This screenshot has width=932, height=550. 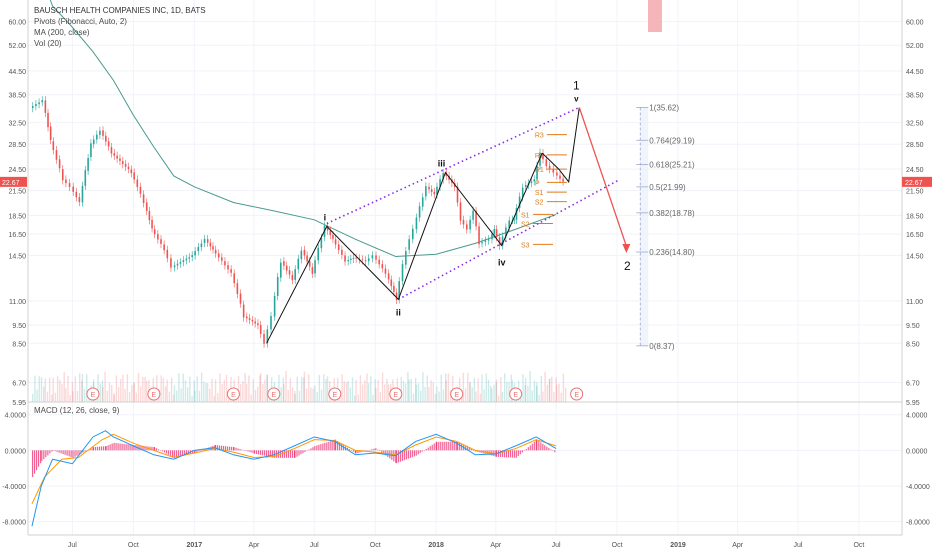 What do you see at coordinates (17, 72) in the screenshot?
I see `y-tick-label-left: 44.50` at bounding box center [17, 72].